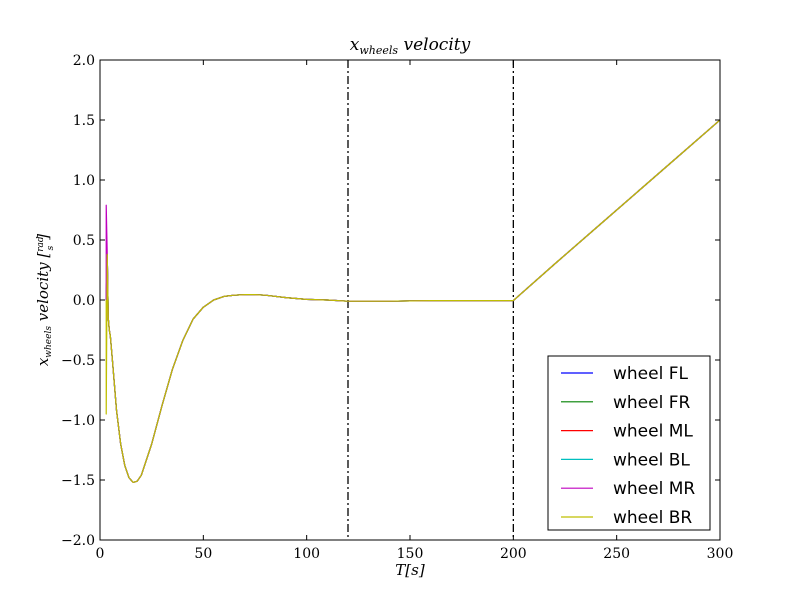 The width and height of the screenshot is (800, 600). I want to click on y-tick-label: 2.0, so click(84, 61).